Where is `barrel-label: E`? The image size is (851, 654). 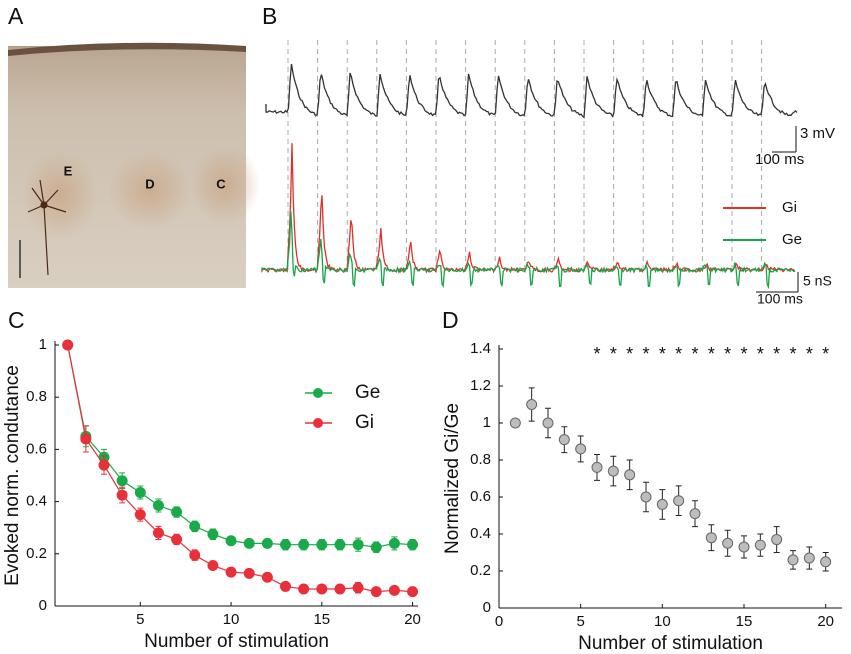
barrel-label: E is located at coordinates (68, 170).